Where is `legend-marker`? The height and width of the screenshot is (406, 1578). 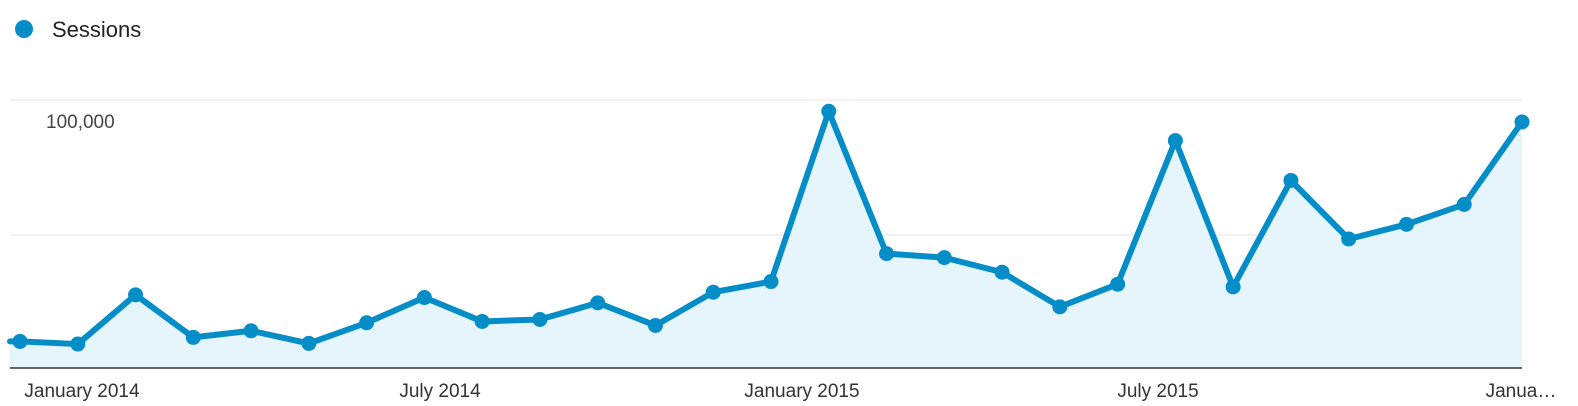
legend-marker is located at coordinates (24, 29).